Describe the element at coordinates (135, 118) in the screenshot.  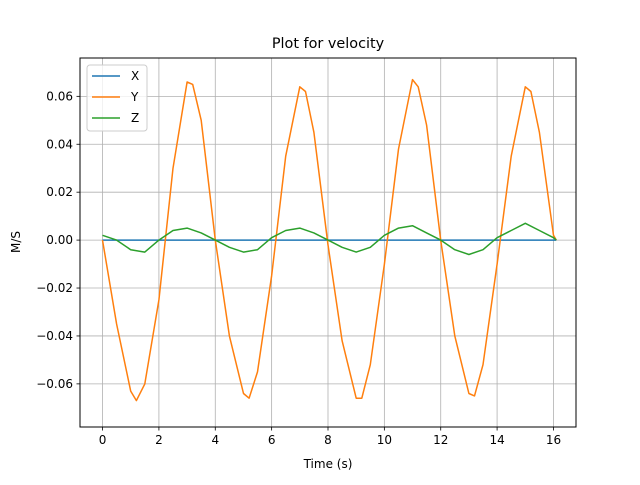
I see `legend-label-z: Z` at that location.